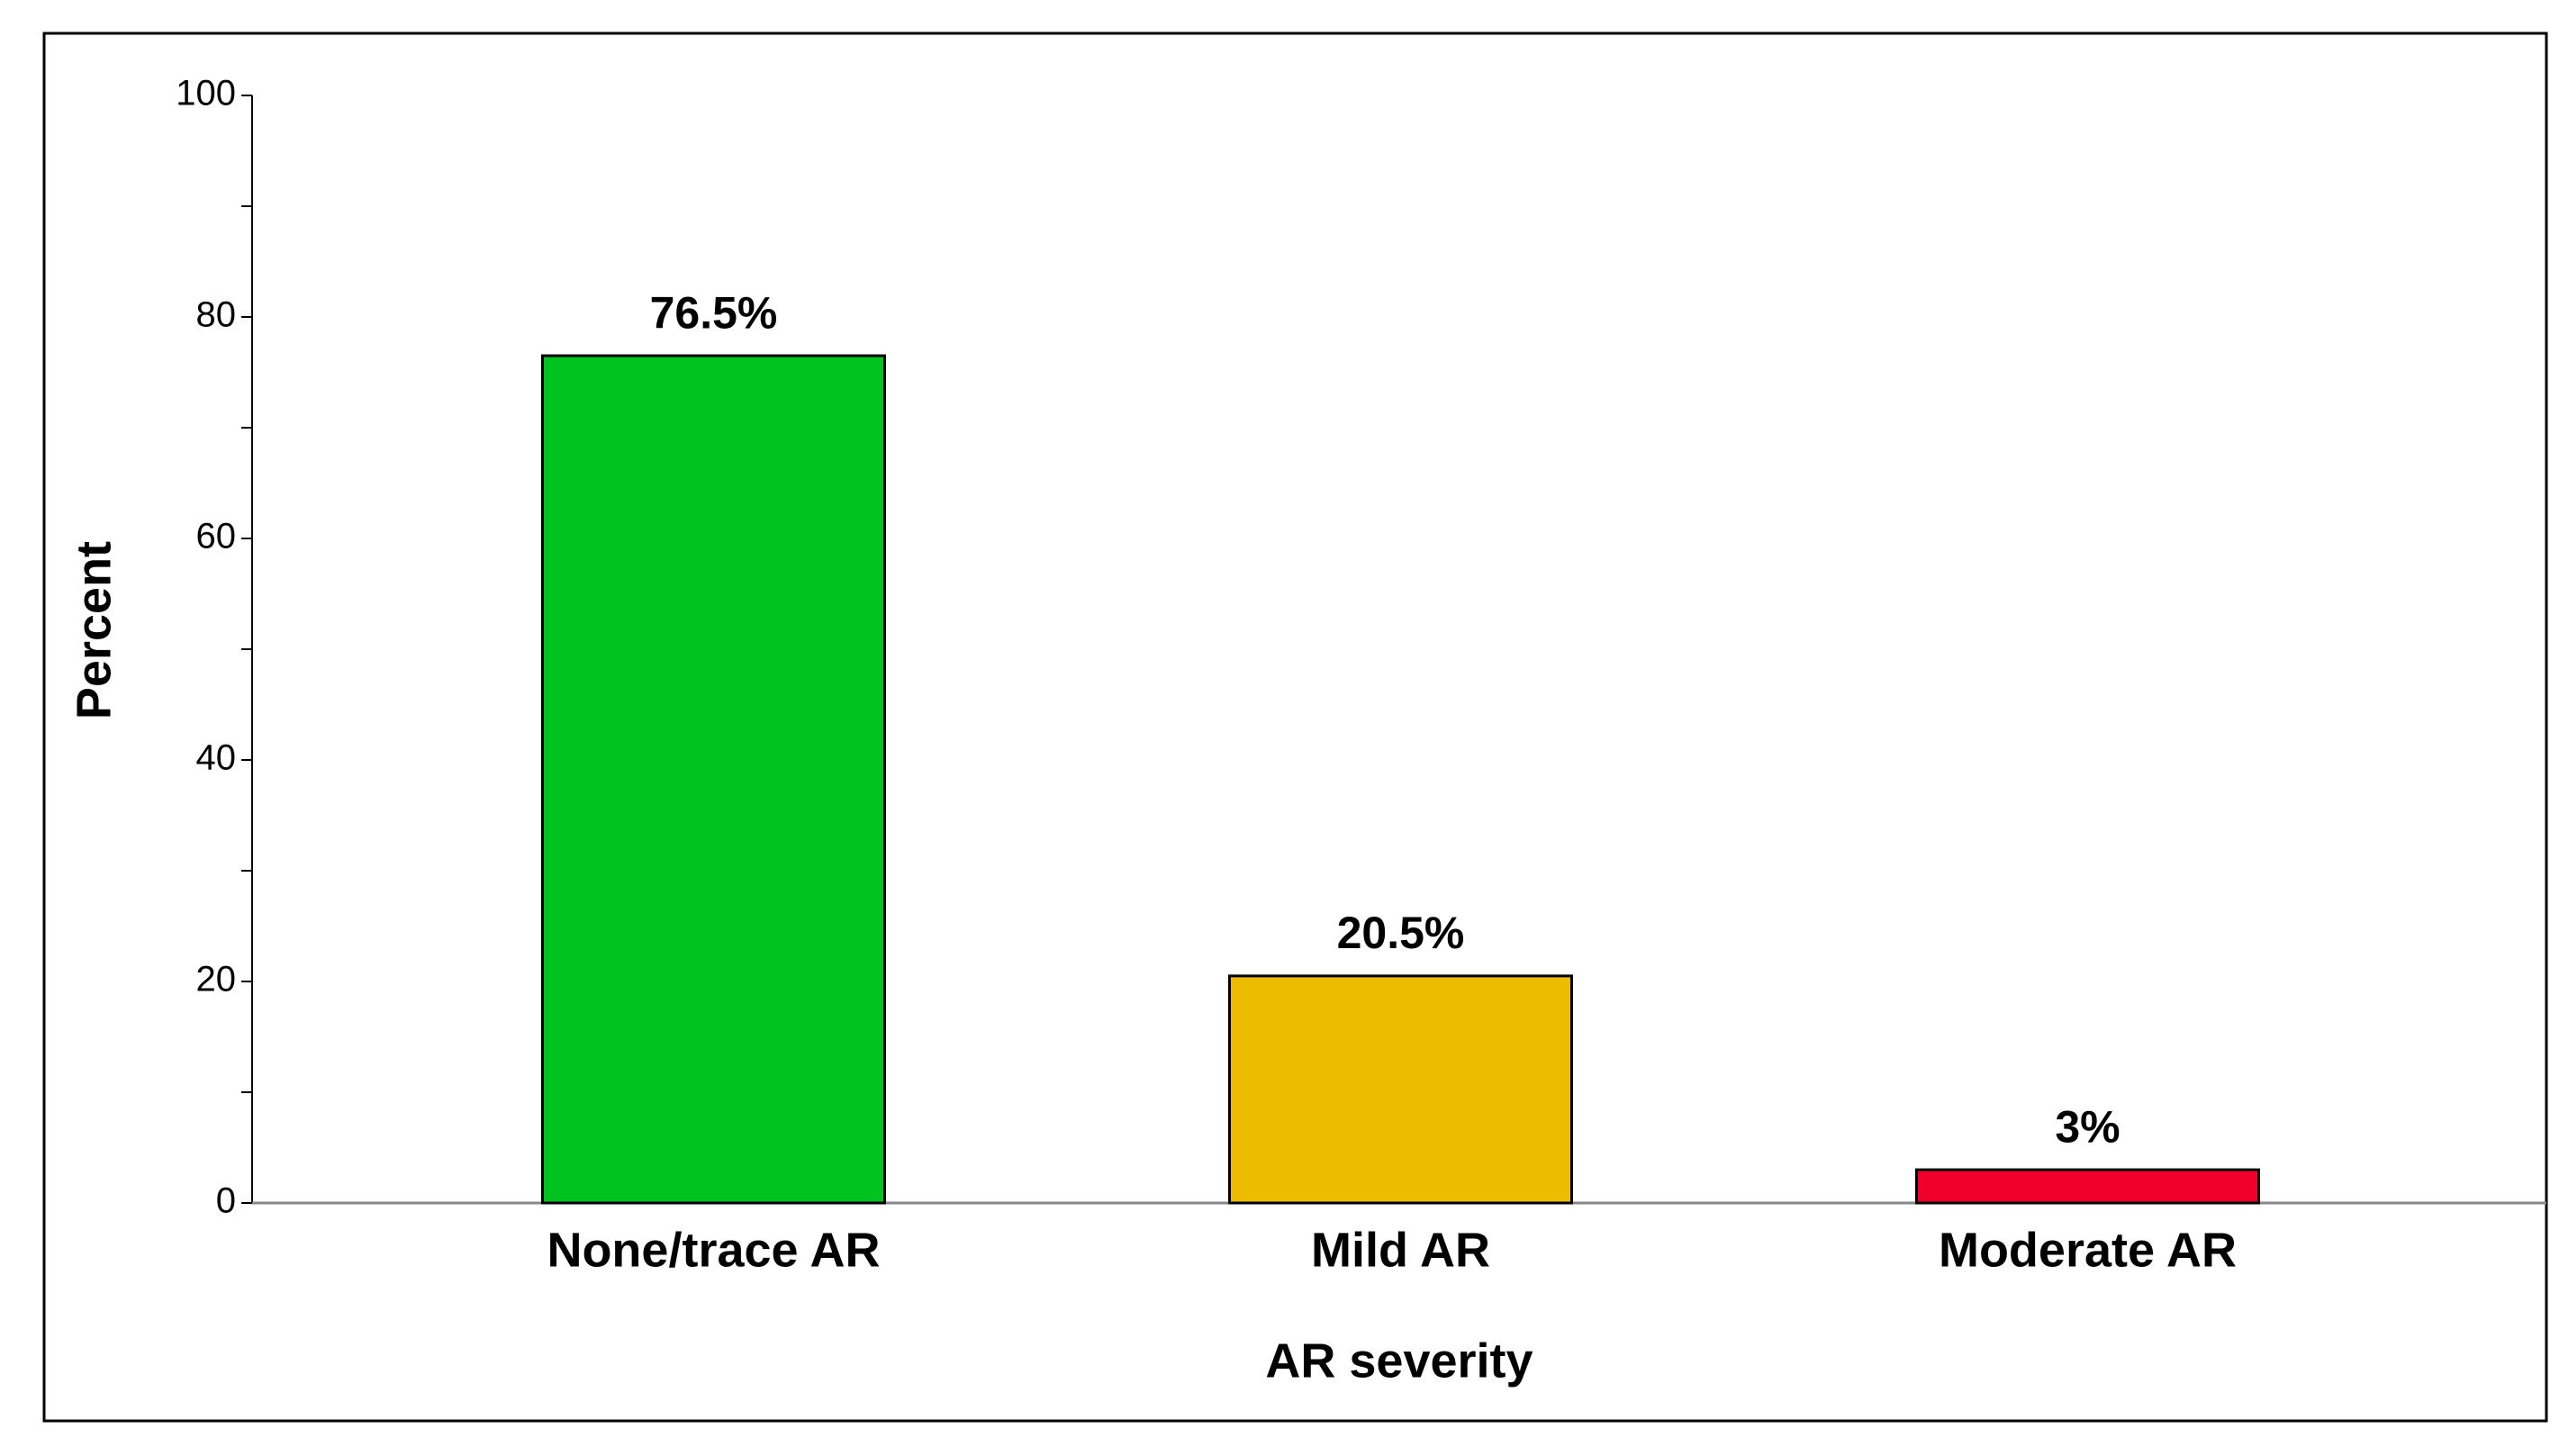 Image resolution: width=2568 pixels, height=1456 pixels. I want to click on x-axis-title: AR severity, so click(1399, 1361).